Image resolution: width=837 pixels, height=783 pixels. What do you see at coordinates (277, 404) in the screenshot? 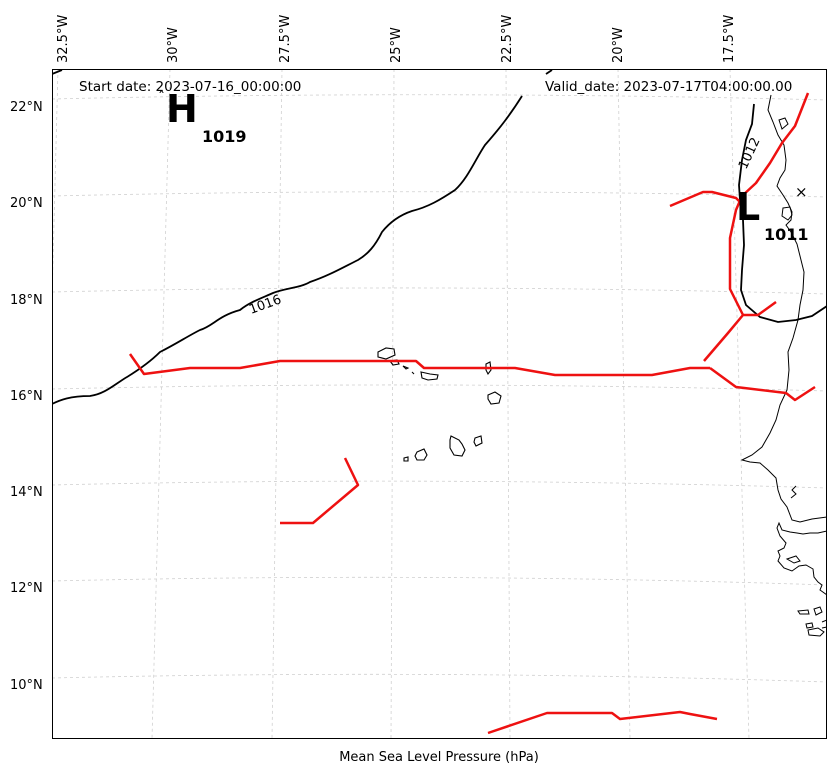
I see `meridian-27-5w` at bounding box center [277, 404].